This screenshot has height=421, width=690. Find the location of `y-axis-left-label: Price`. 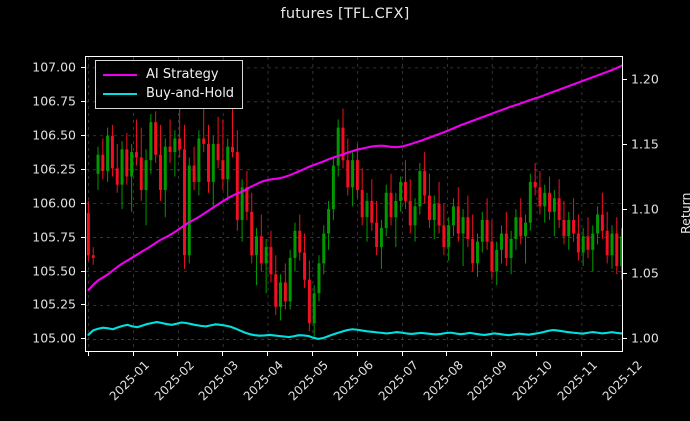

y-axis-left-label: Price is located at coordinates (1, 189).